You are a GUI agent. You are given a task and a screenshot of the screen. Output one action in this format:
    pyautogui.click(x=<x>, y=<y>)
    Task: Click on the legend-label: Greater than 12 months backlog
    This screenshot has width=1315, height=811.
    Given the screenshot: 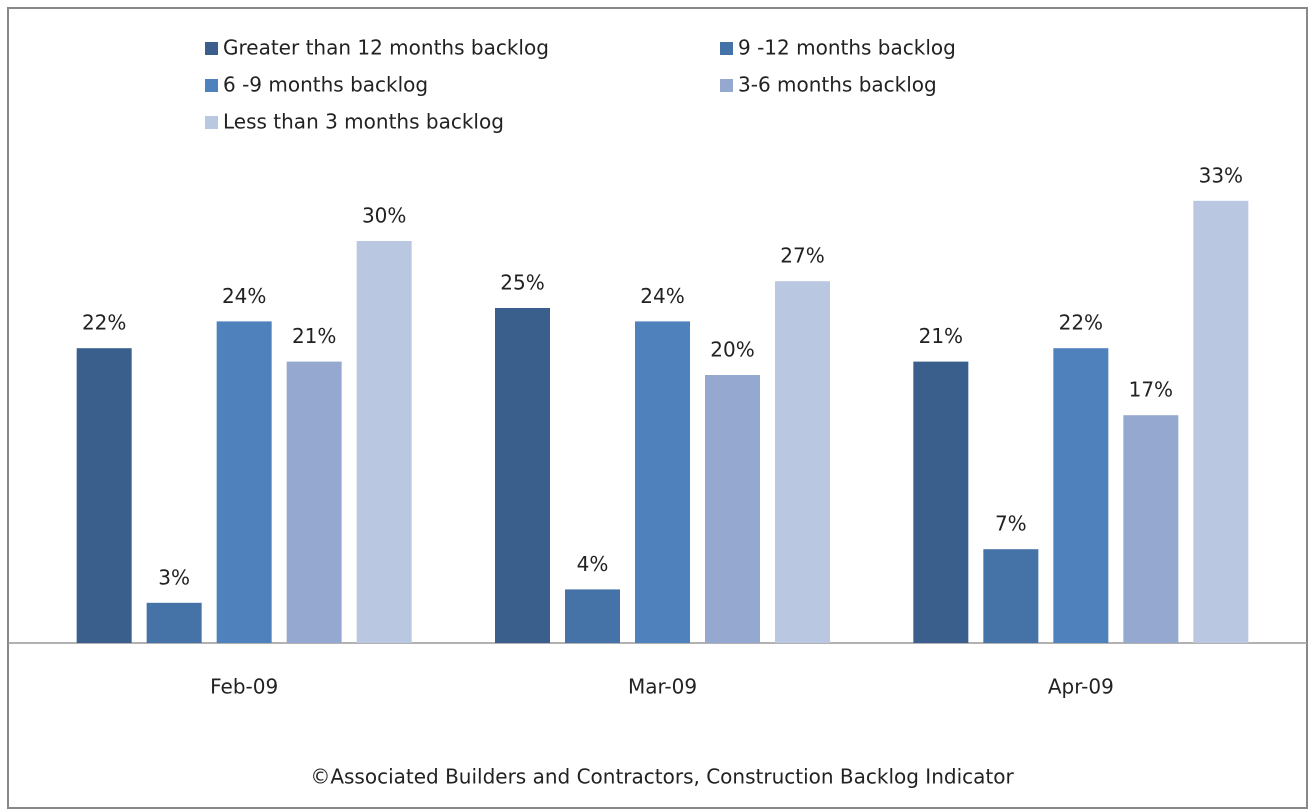 What is the action you would take?
    pyautogui.click(x=386, y=48)
    